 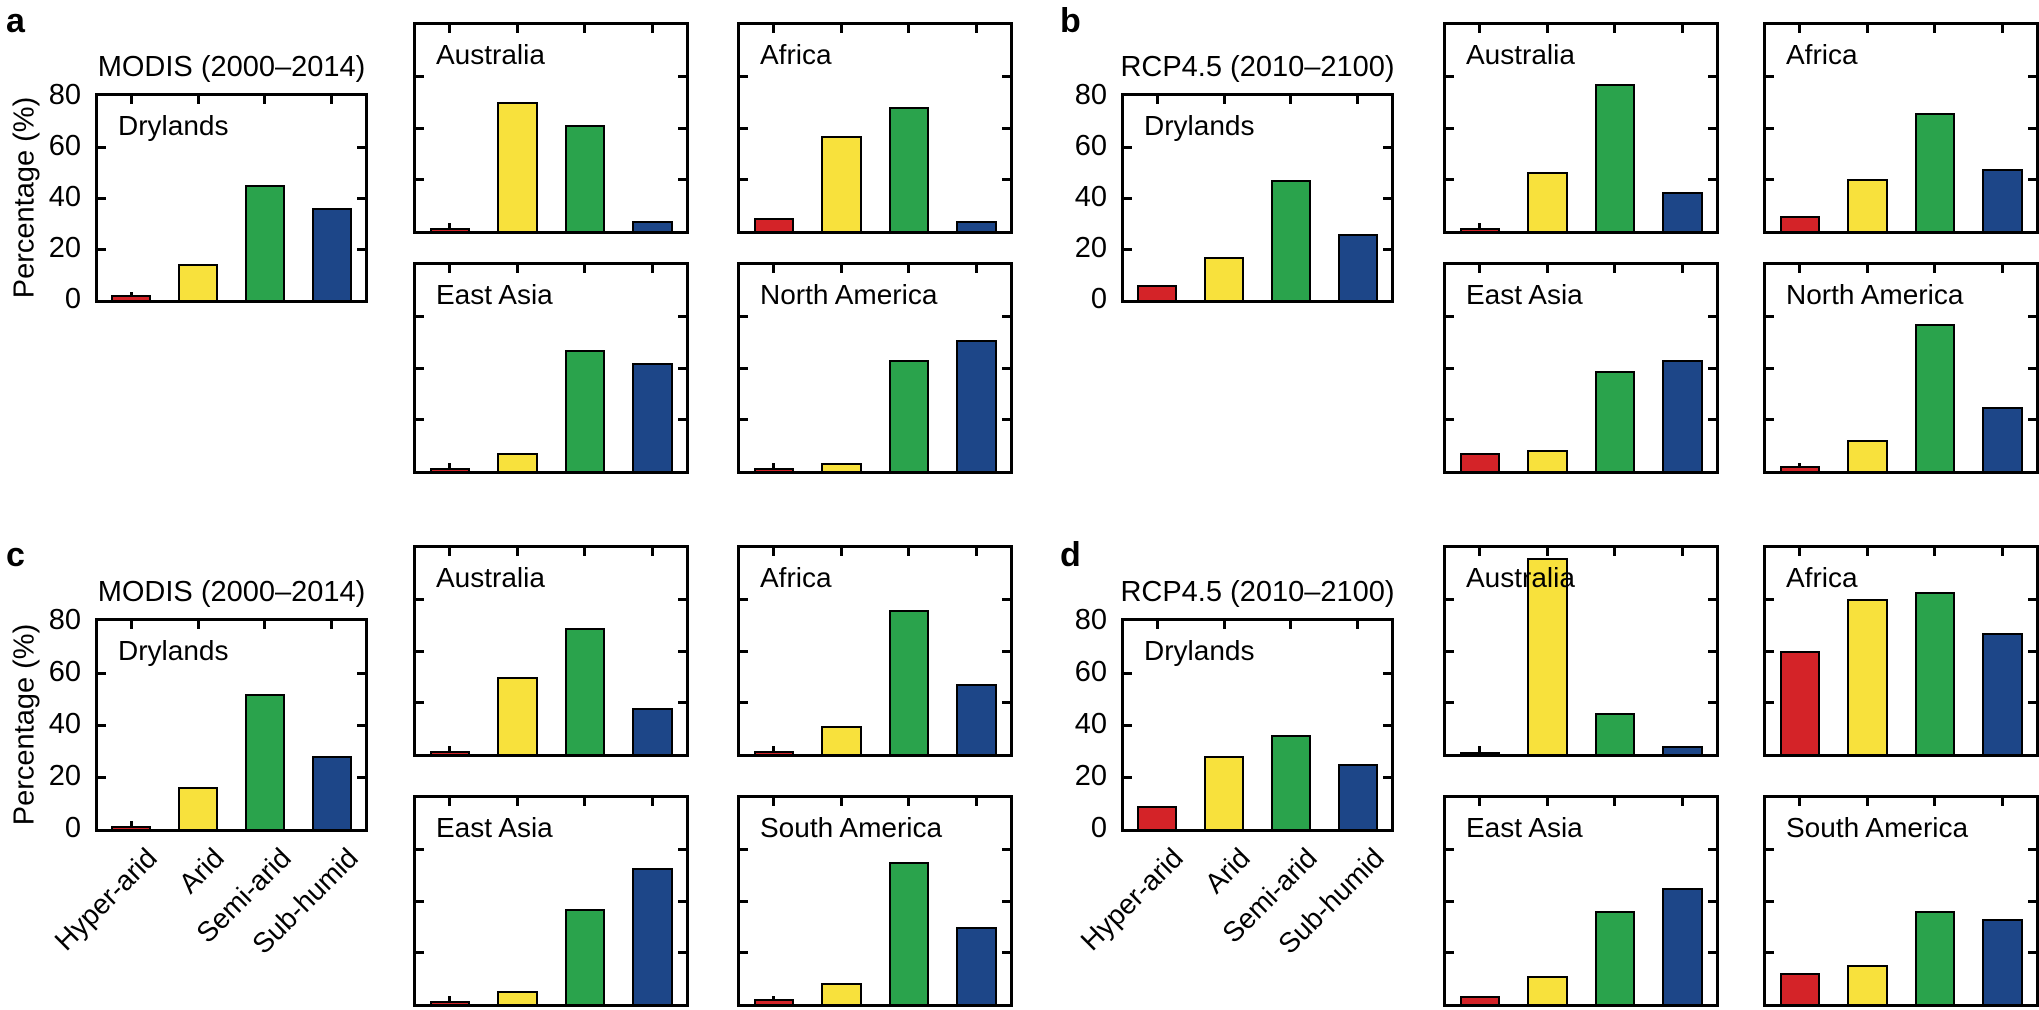 What do you see at coordinates (1257, 67) in the screenshot?
I see `chart-title-b: RCP4.5 (2010–2100)` at bounding box center [1257, 67].